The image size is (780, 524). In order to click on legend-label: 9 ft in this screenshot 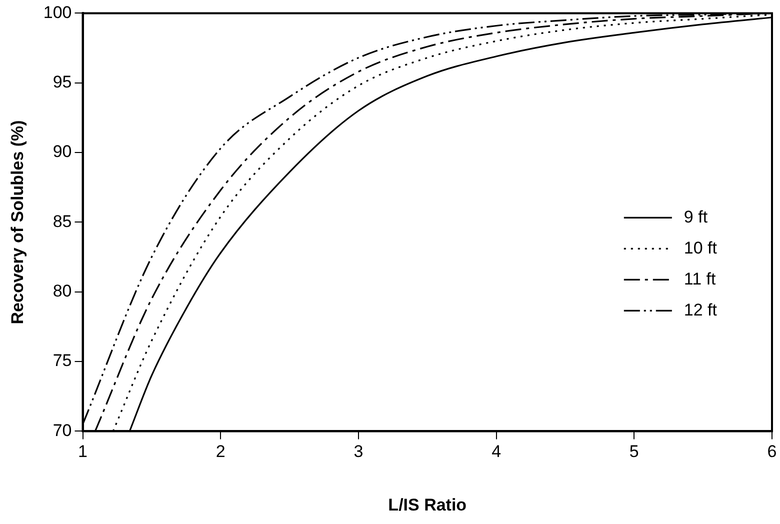, I will do `click(696, 216)`.